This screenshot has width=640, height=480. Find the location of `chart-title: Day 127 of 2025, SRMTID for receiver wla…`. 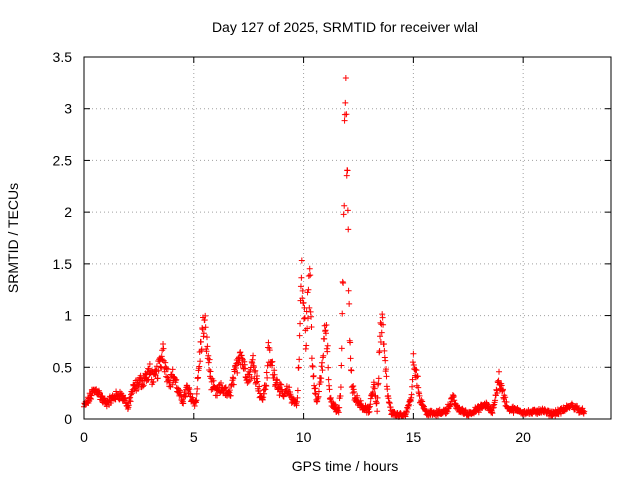

chart-title: Day 127 of 2025, SRMTID for receiver wla… is located at coordinates (345, 27).